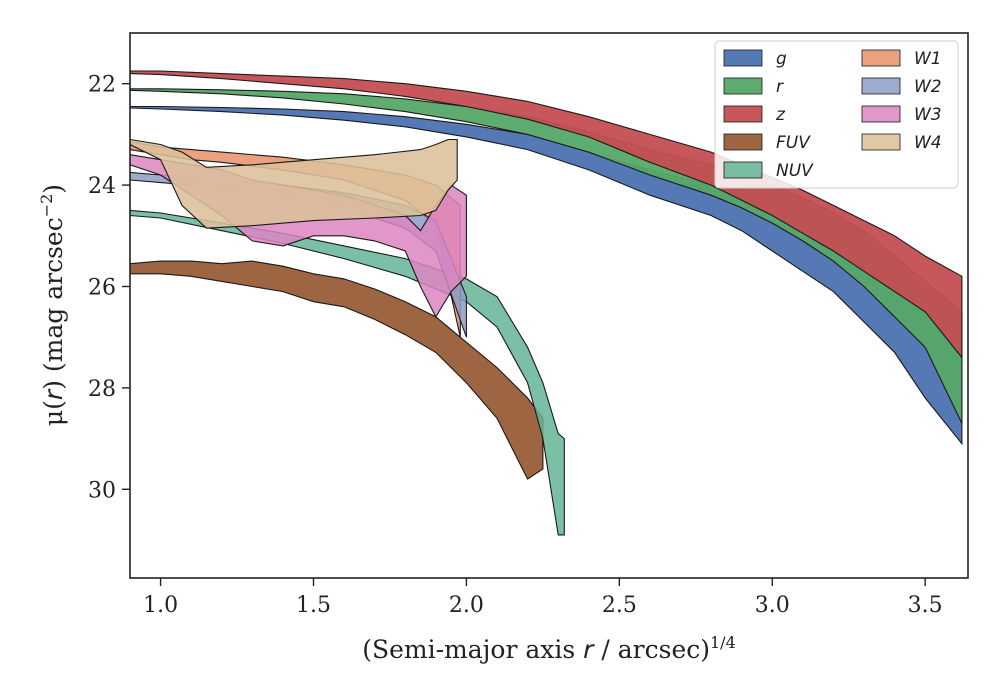 This screenshot has height=700, width=1000. Describe the element at coordinates (901, 59) in the screenshot. I see `legend-item-w1: W1` at that location.